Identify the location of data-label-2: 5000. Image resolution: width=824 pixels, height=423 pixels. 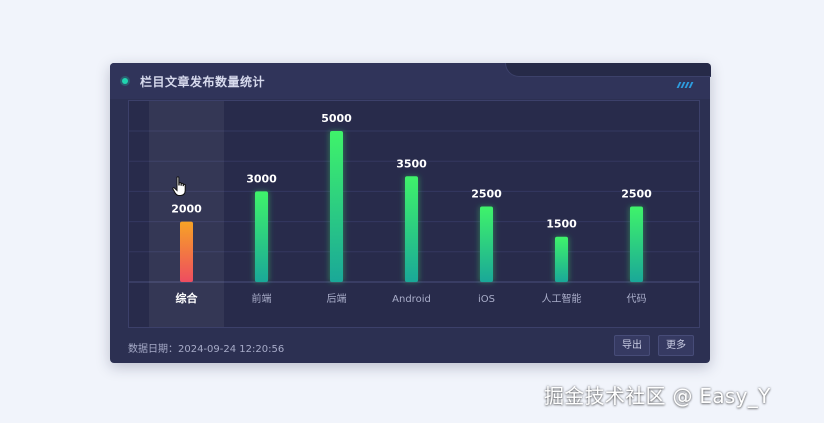
(336, 118).